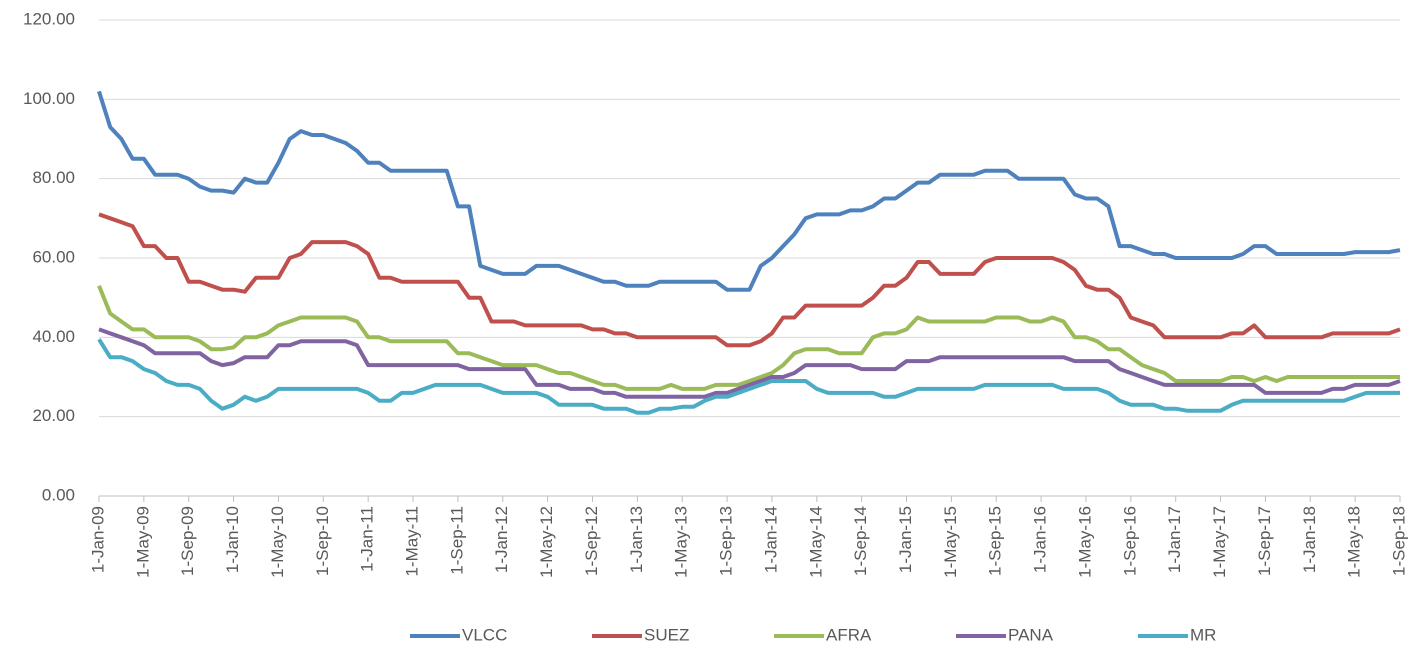 This screenshot has height=649, width=1428. What do you see at coordinates (770, 539) in the screenshot?
I see `x-tick-label: 1-Jan-14` at bounding box center [770, 539].